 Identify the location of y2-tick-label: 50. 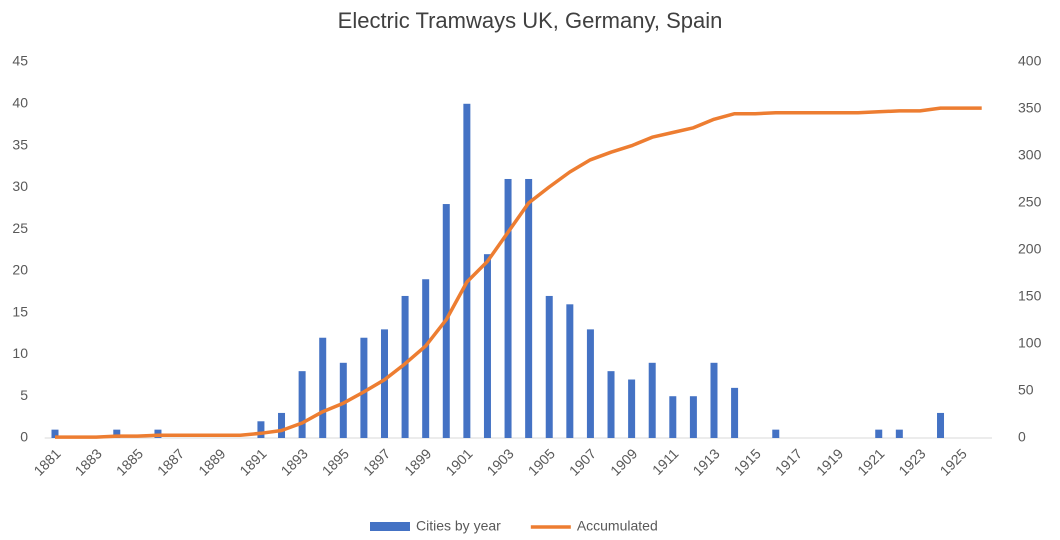
(1026, 390).